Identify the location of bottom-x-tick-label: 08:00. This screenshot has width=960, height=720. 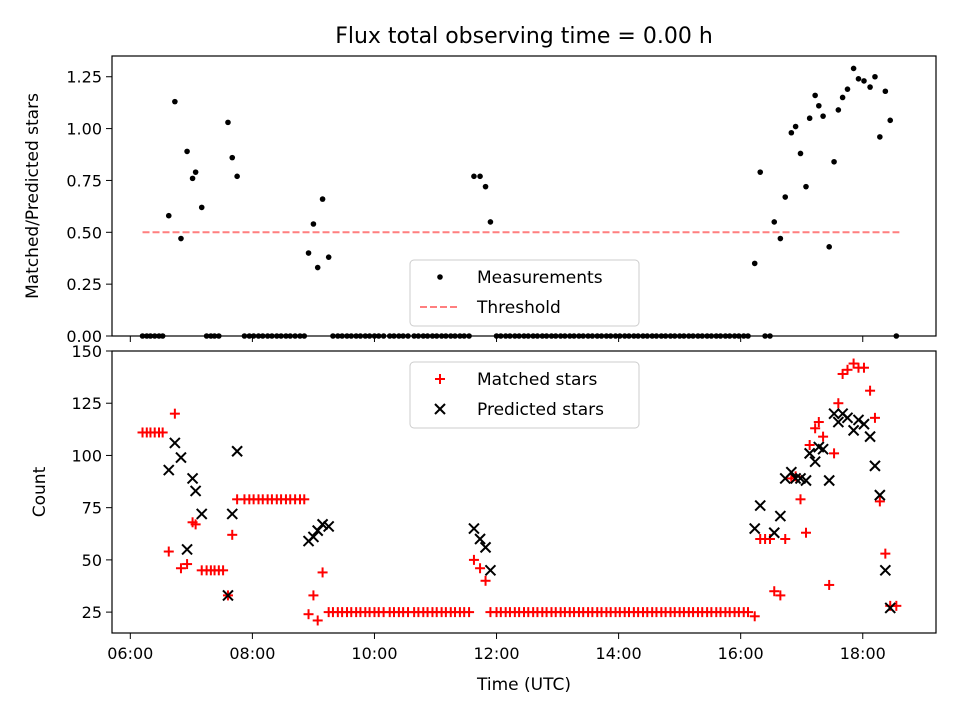
(252, 653).